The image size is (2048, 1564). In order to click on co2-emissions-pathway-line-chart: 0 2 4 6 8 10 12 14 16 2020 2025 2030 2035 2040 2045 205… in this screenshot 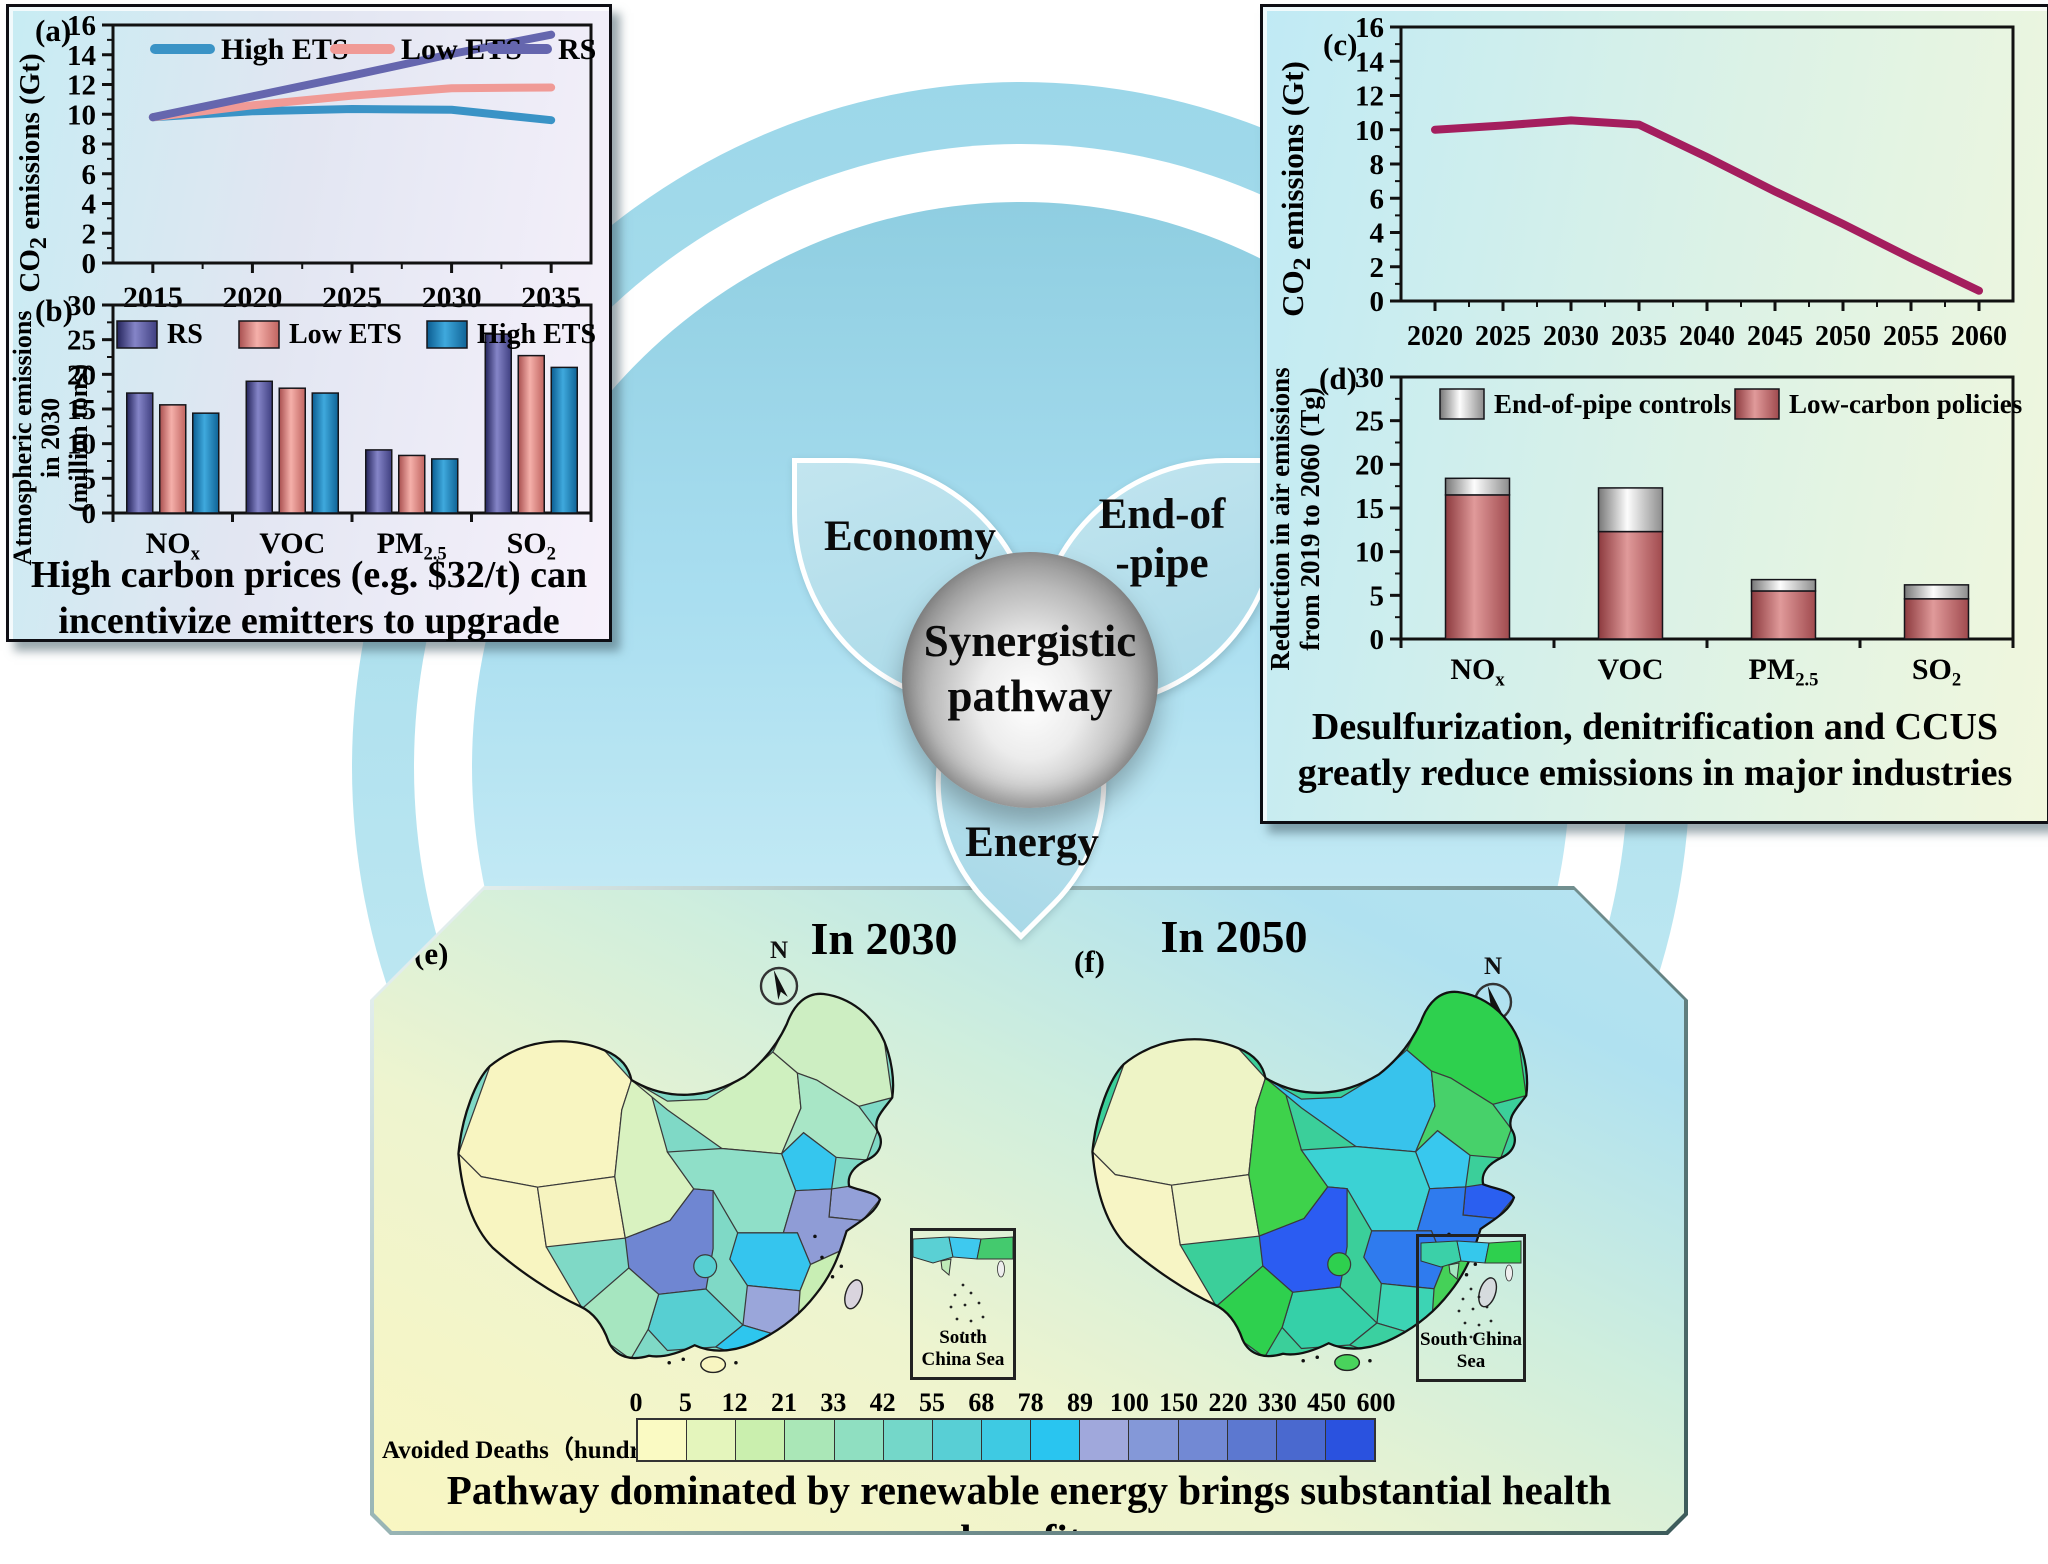, I will do `click(1685, 186)`.